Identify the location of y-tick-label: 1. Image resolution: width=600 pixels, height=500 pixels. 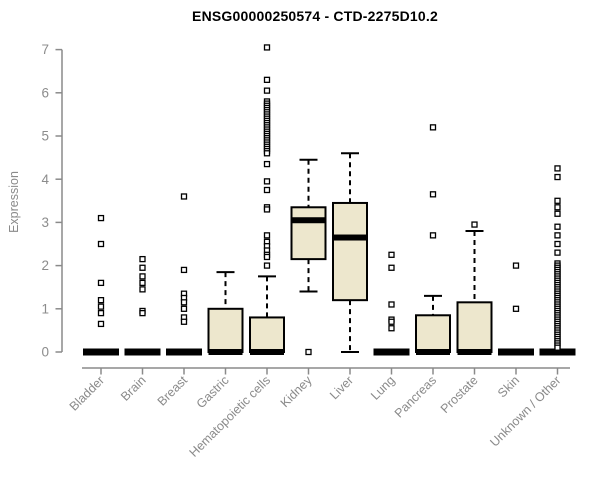
(45, 308).